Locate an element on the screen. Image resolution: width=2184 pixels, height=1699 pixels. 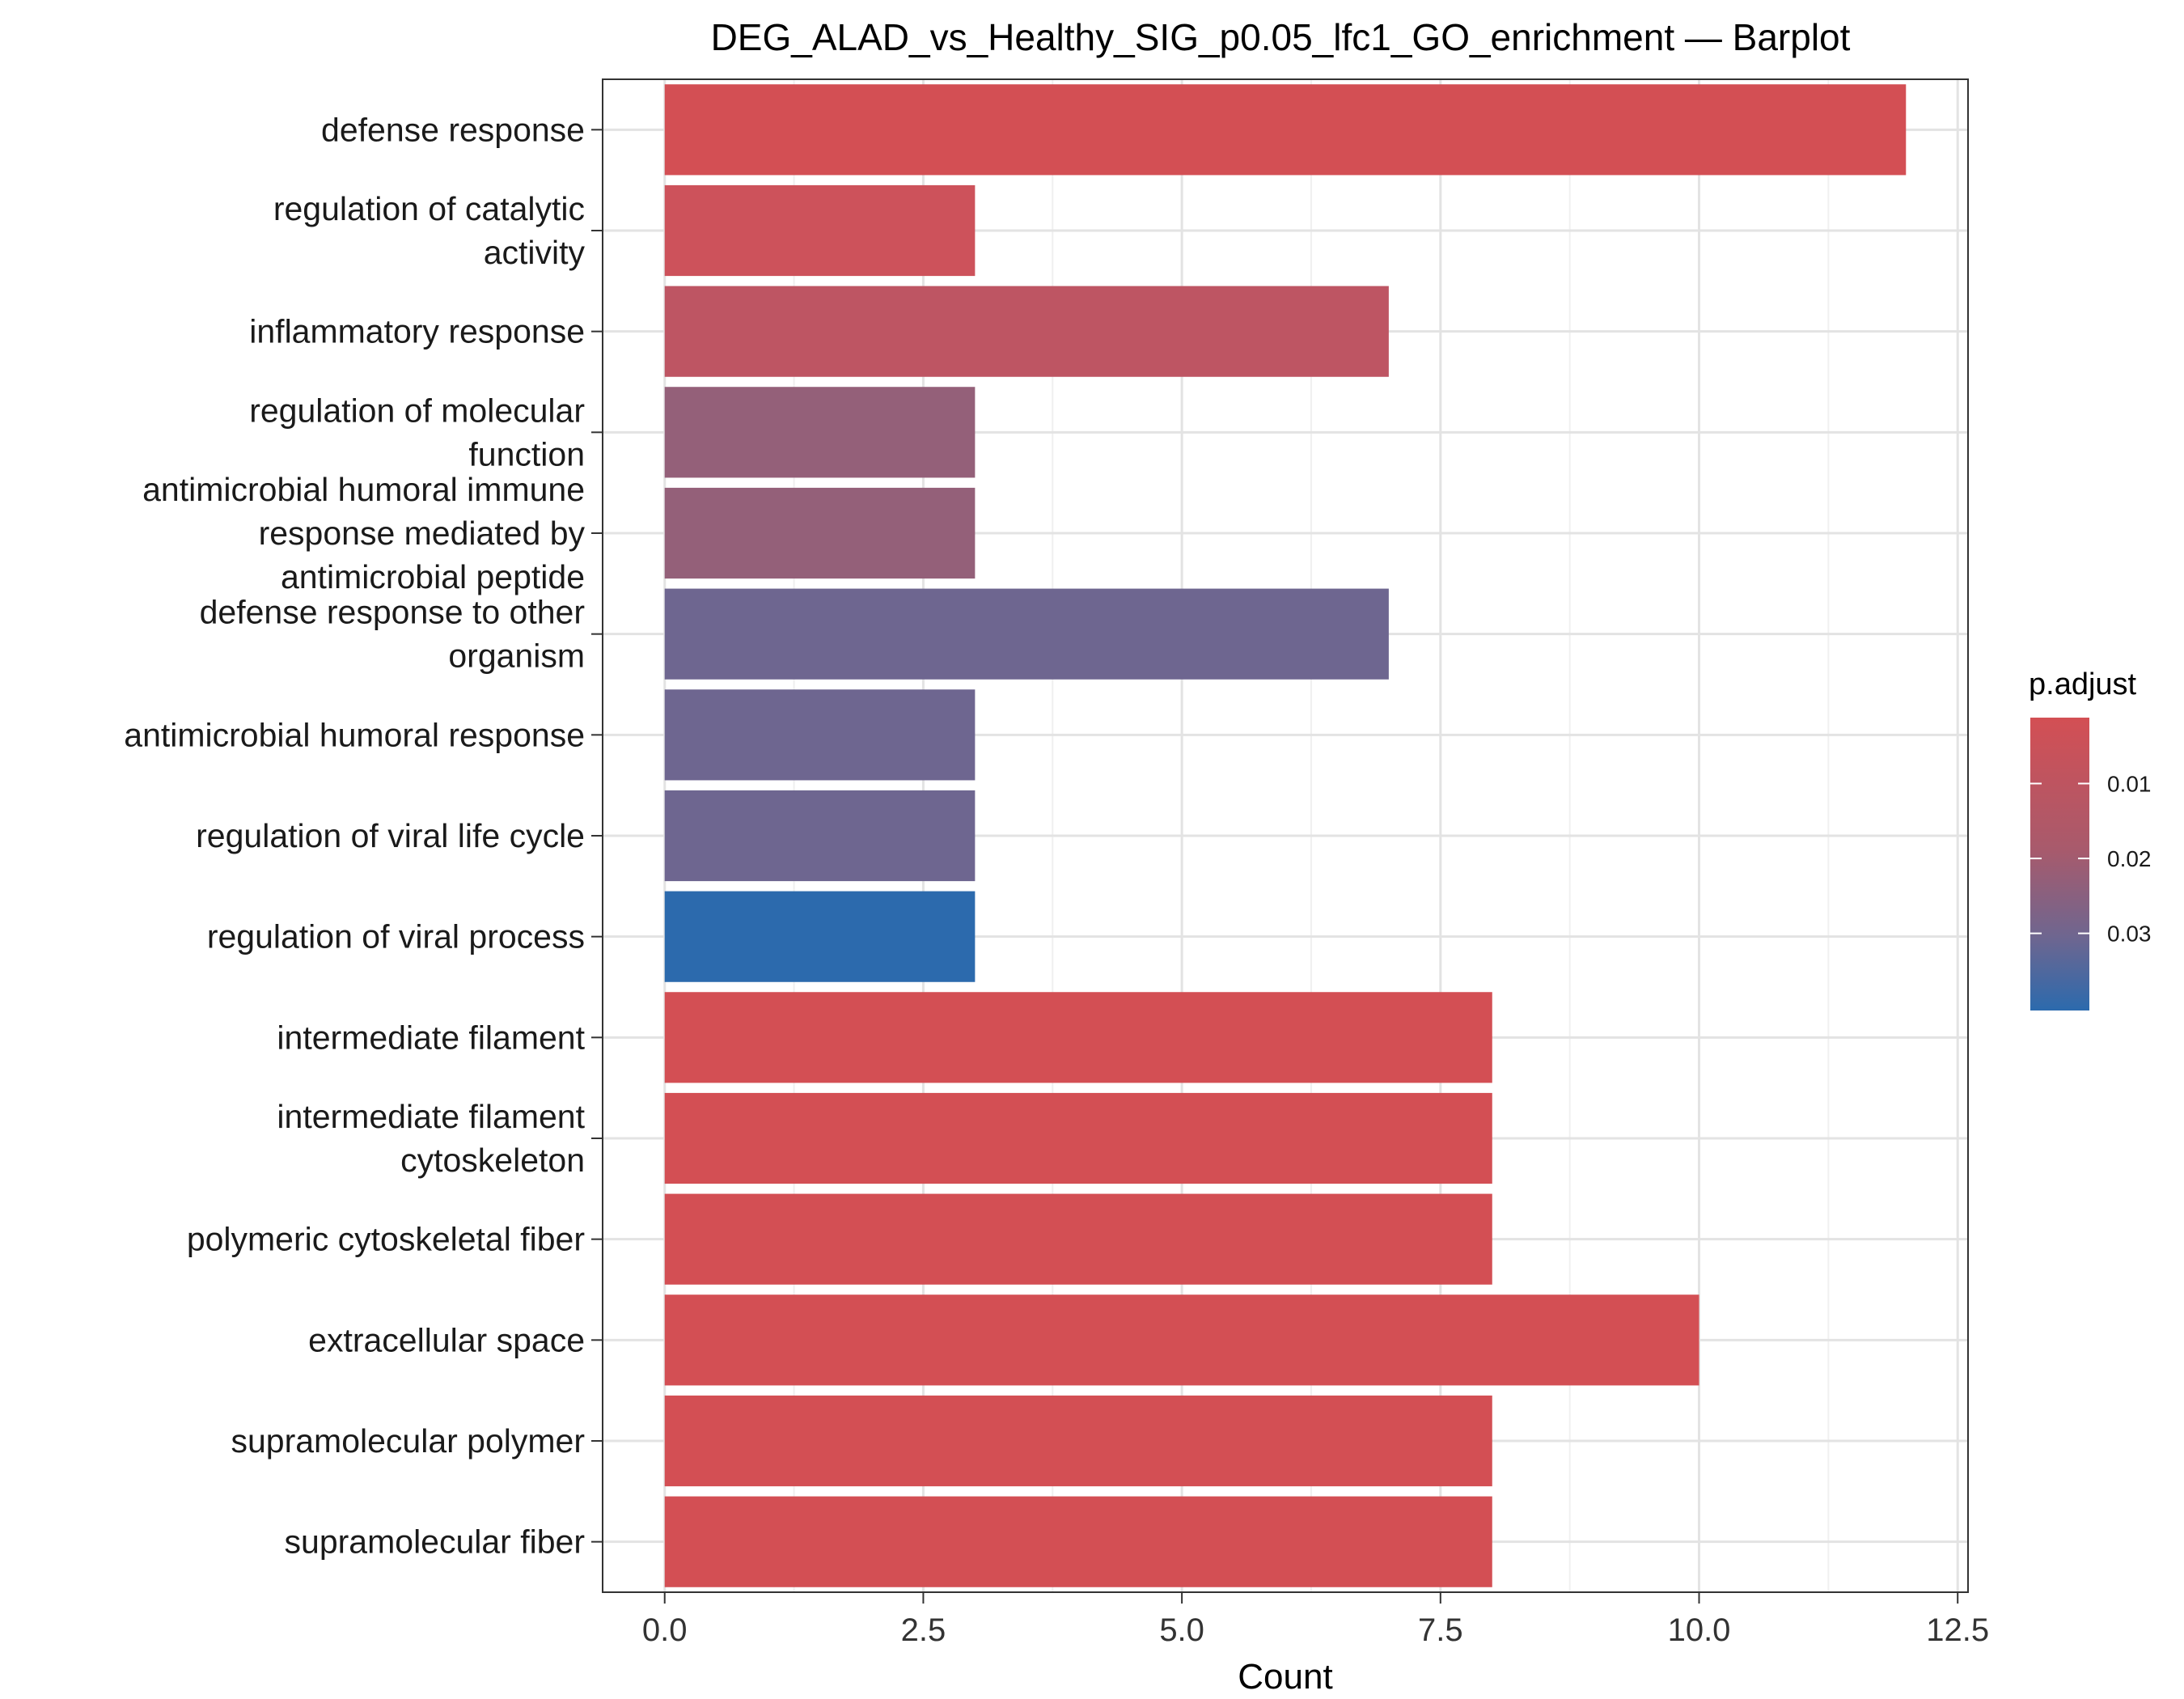
category-label: defense response to other organism is located at coordinates (392, 634).